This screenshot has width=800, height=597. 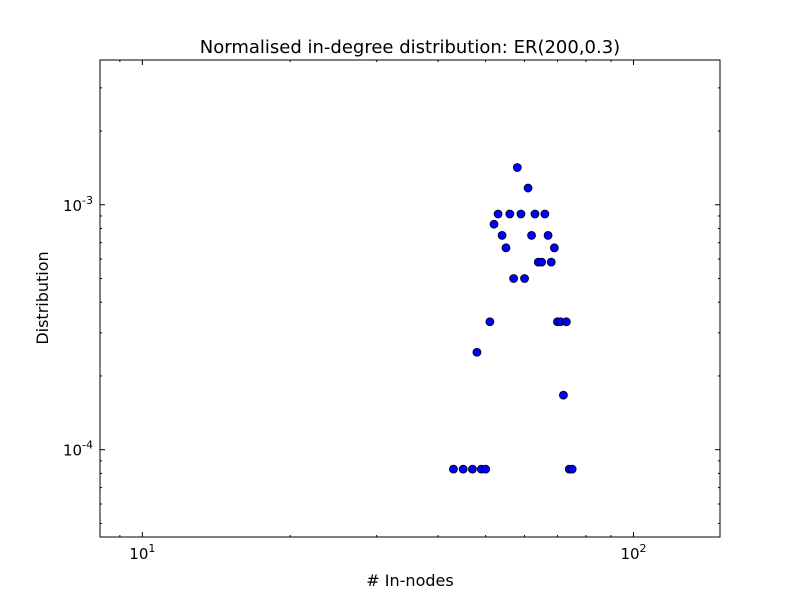 I want to click on x-tick-label: 10¹, so click(x=142, y=552).